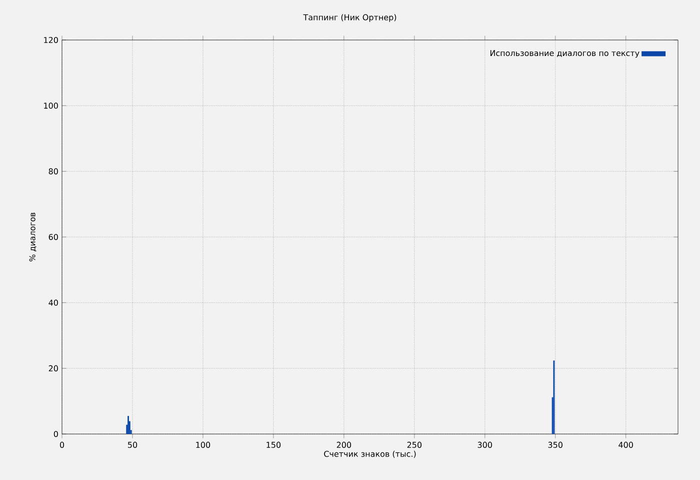  What do you see at coordinates (133, 445) in the screenshot?
I see `x-tick-label: 50` at bounding box center [133, 445].